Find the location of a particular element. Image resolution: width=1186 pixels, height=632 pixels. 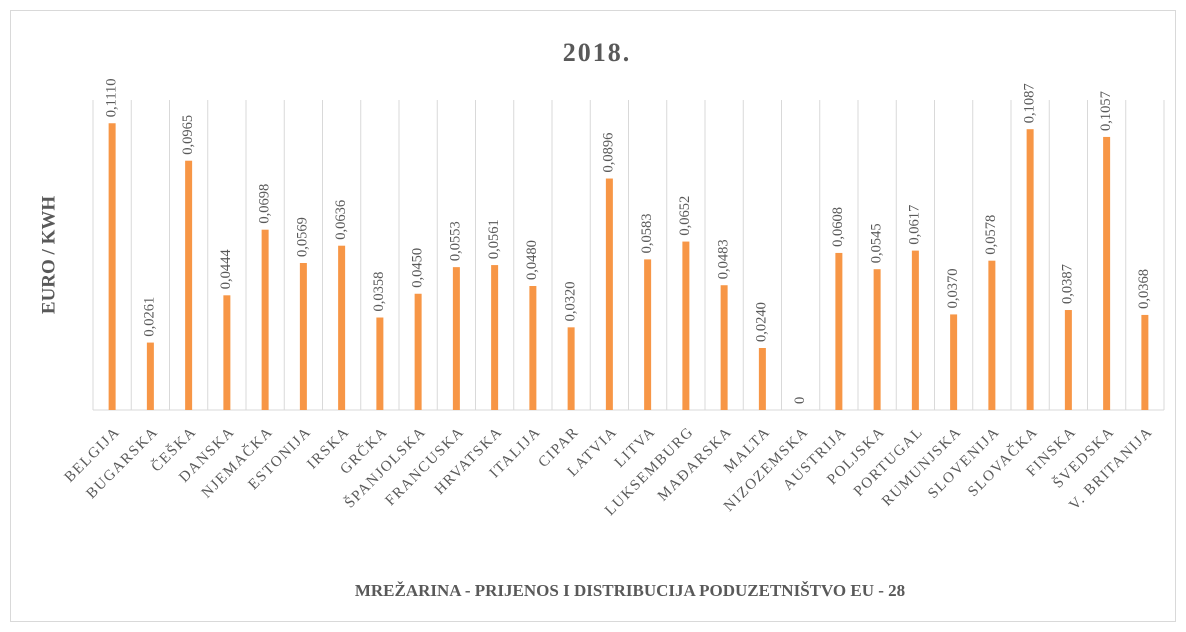

value-label: 0,1057 is located at coordinates (1106, 111).